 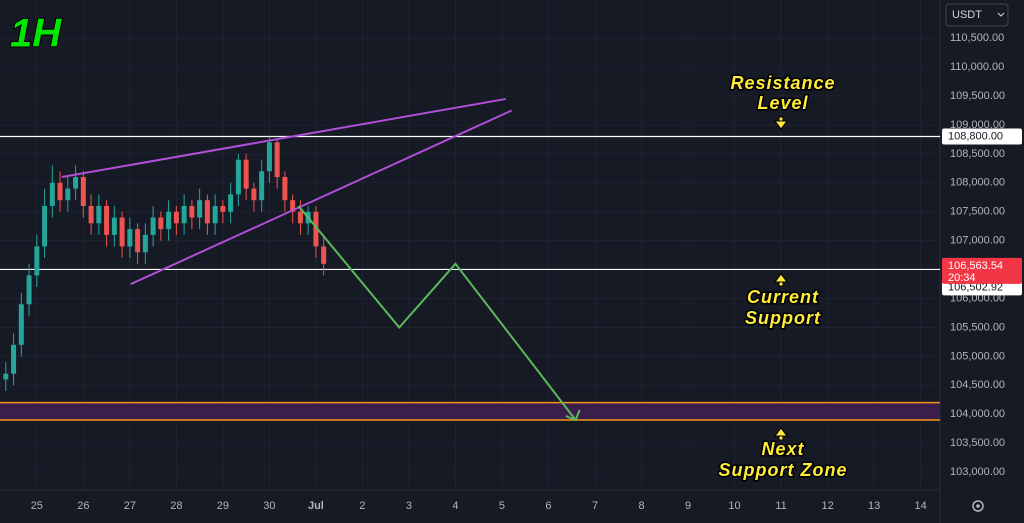 What do you see at coordinates (975, 287) in the screenshot?
I see `price-badge-label: 106,502.92` at bounding box center [975, 287].